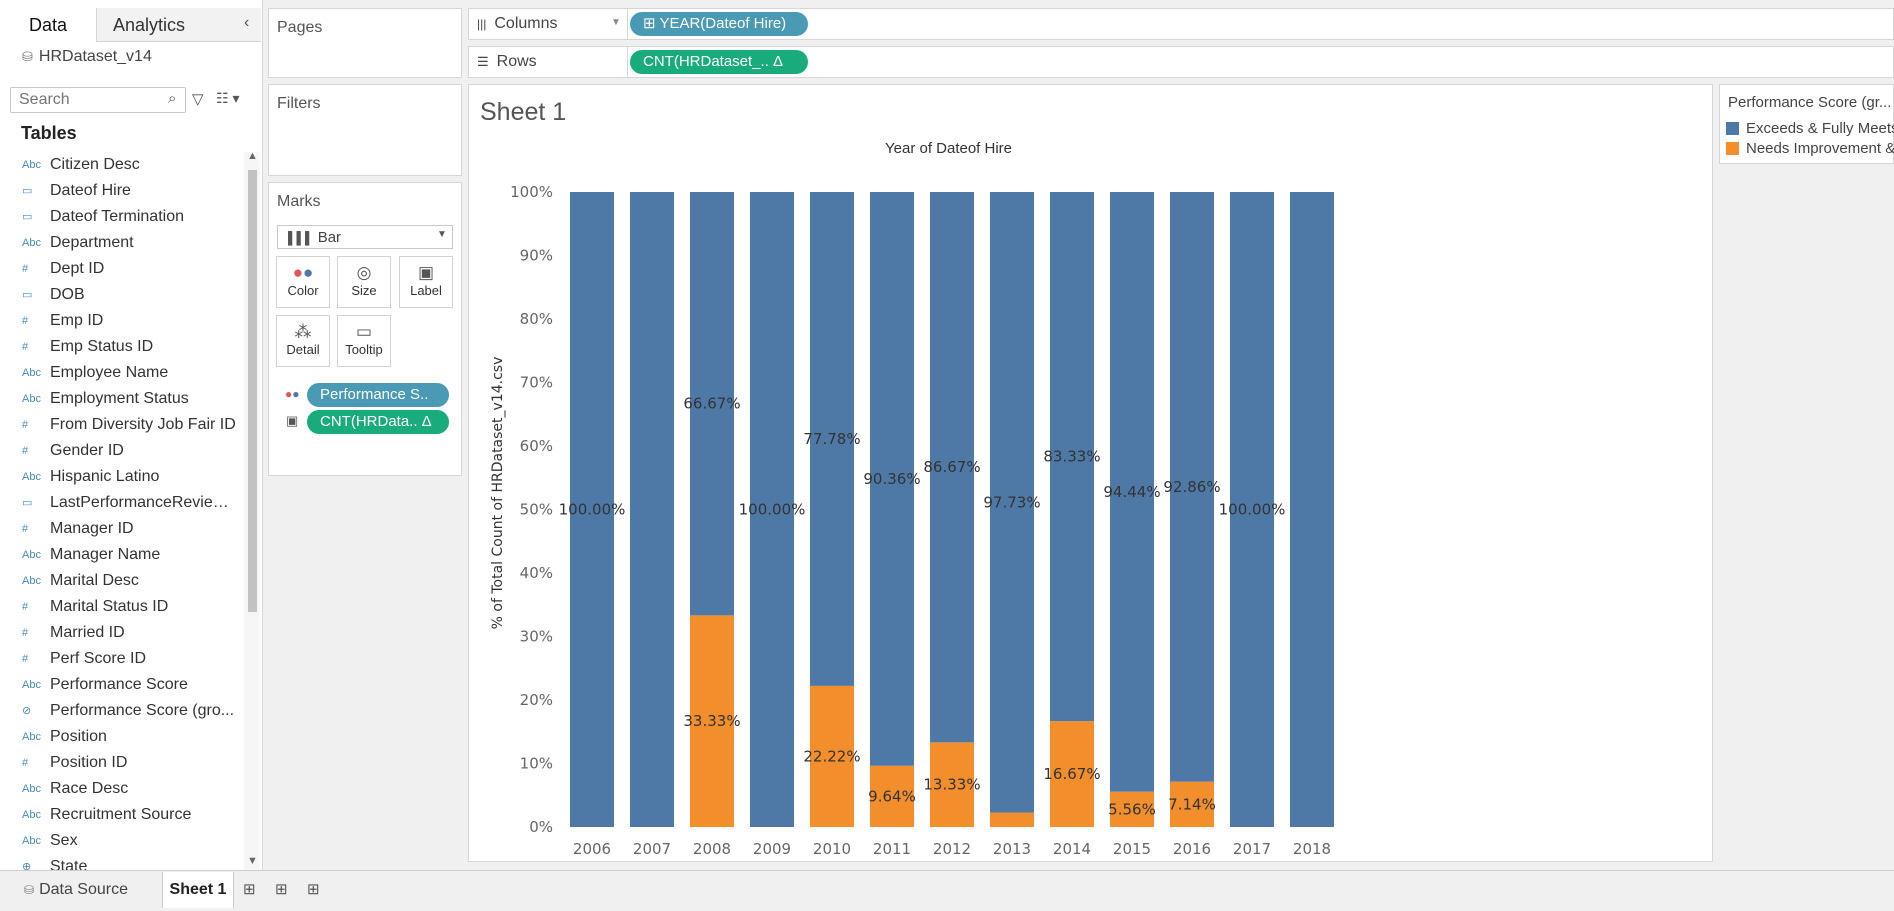 The width and height of the screenshot is (1894, 911). Describe the element at coordinates (122, 763) in the screenshot. I see `field-item: # Position ID` at that location.